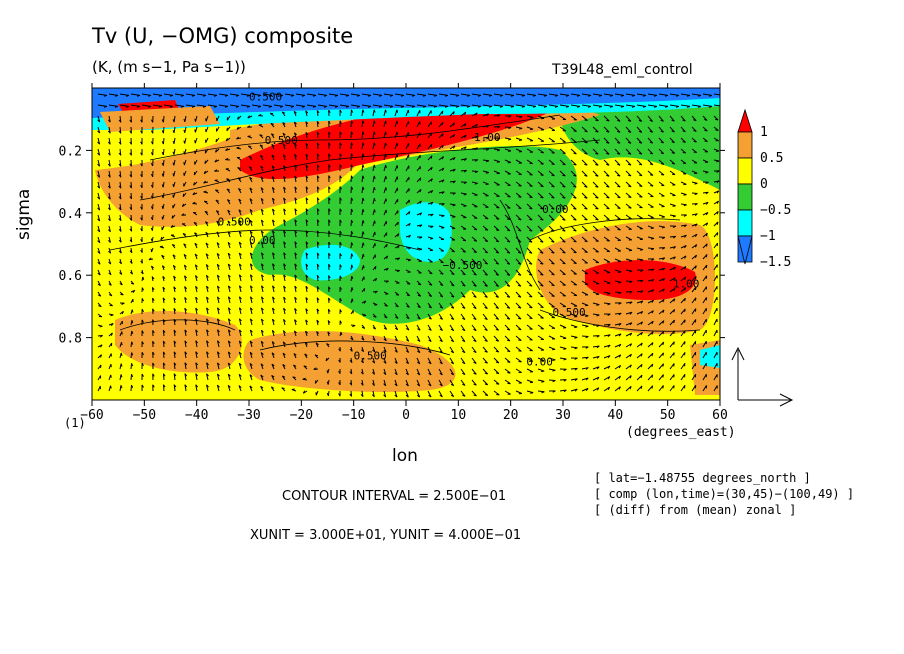 The height and width of the screenshot is (654, 904). What do you see at coordinates (459, 415) in the screenshot?
I see `x-tick-label: 10` at bounding box center [459, 415].